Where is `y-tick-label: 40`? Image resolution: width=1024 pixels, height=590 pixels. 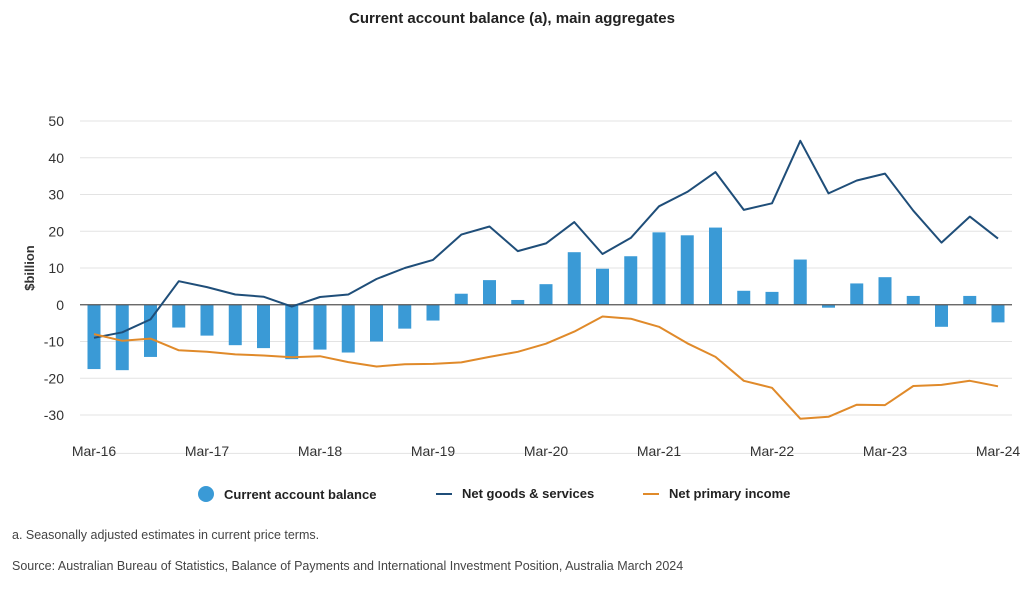
y-tick-label: 40 is located at coordinates (56, 158).